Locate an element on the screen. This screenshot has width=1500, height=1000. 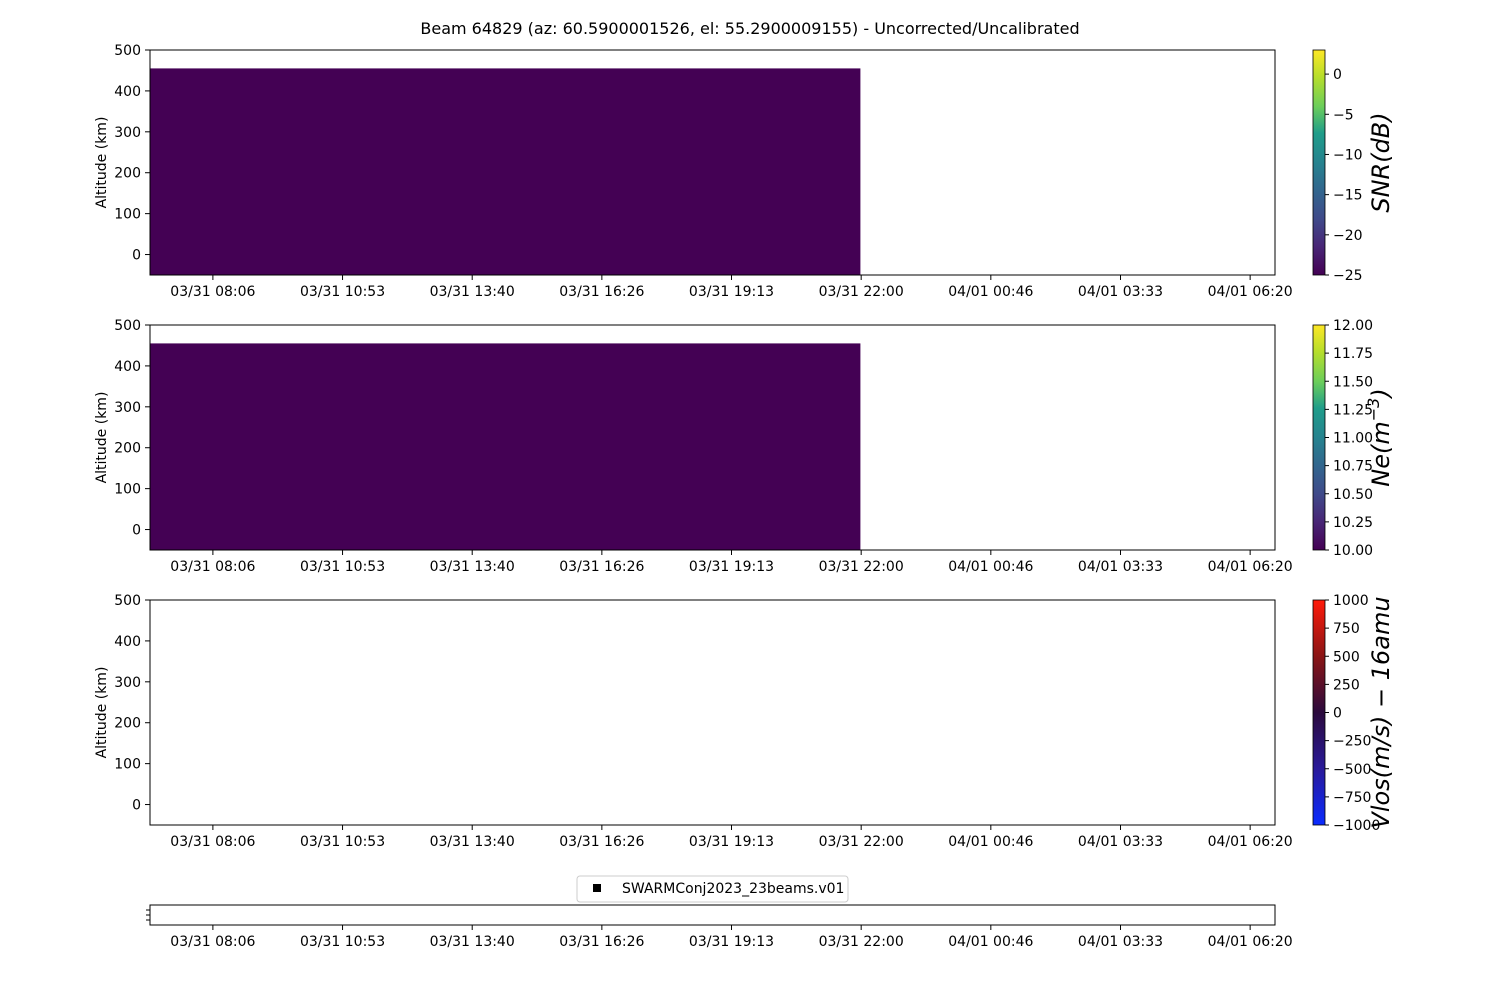
legend: SWARMConj2023_23beams.v01 is located at coordinates (712, 889).